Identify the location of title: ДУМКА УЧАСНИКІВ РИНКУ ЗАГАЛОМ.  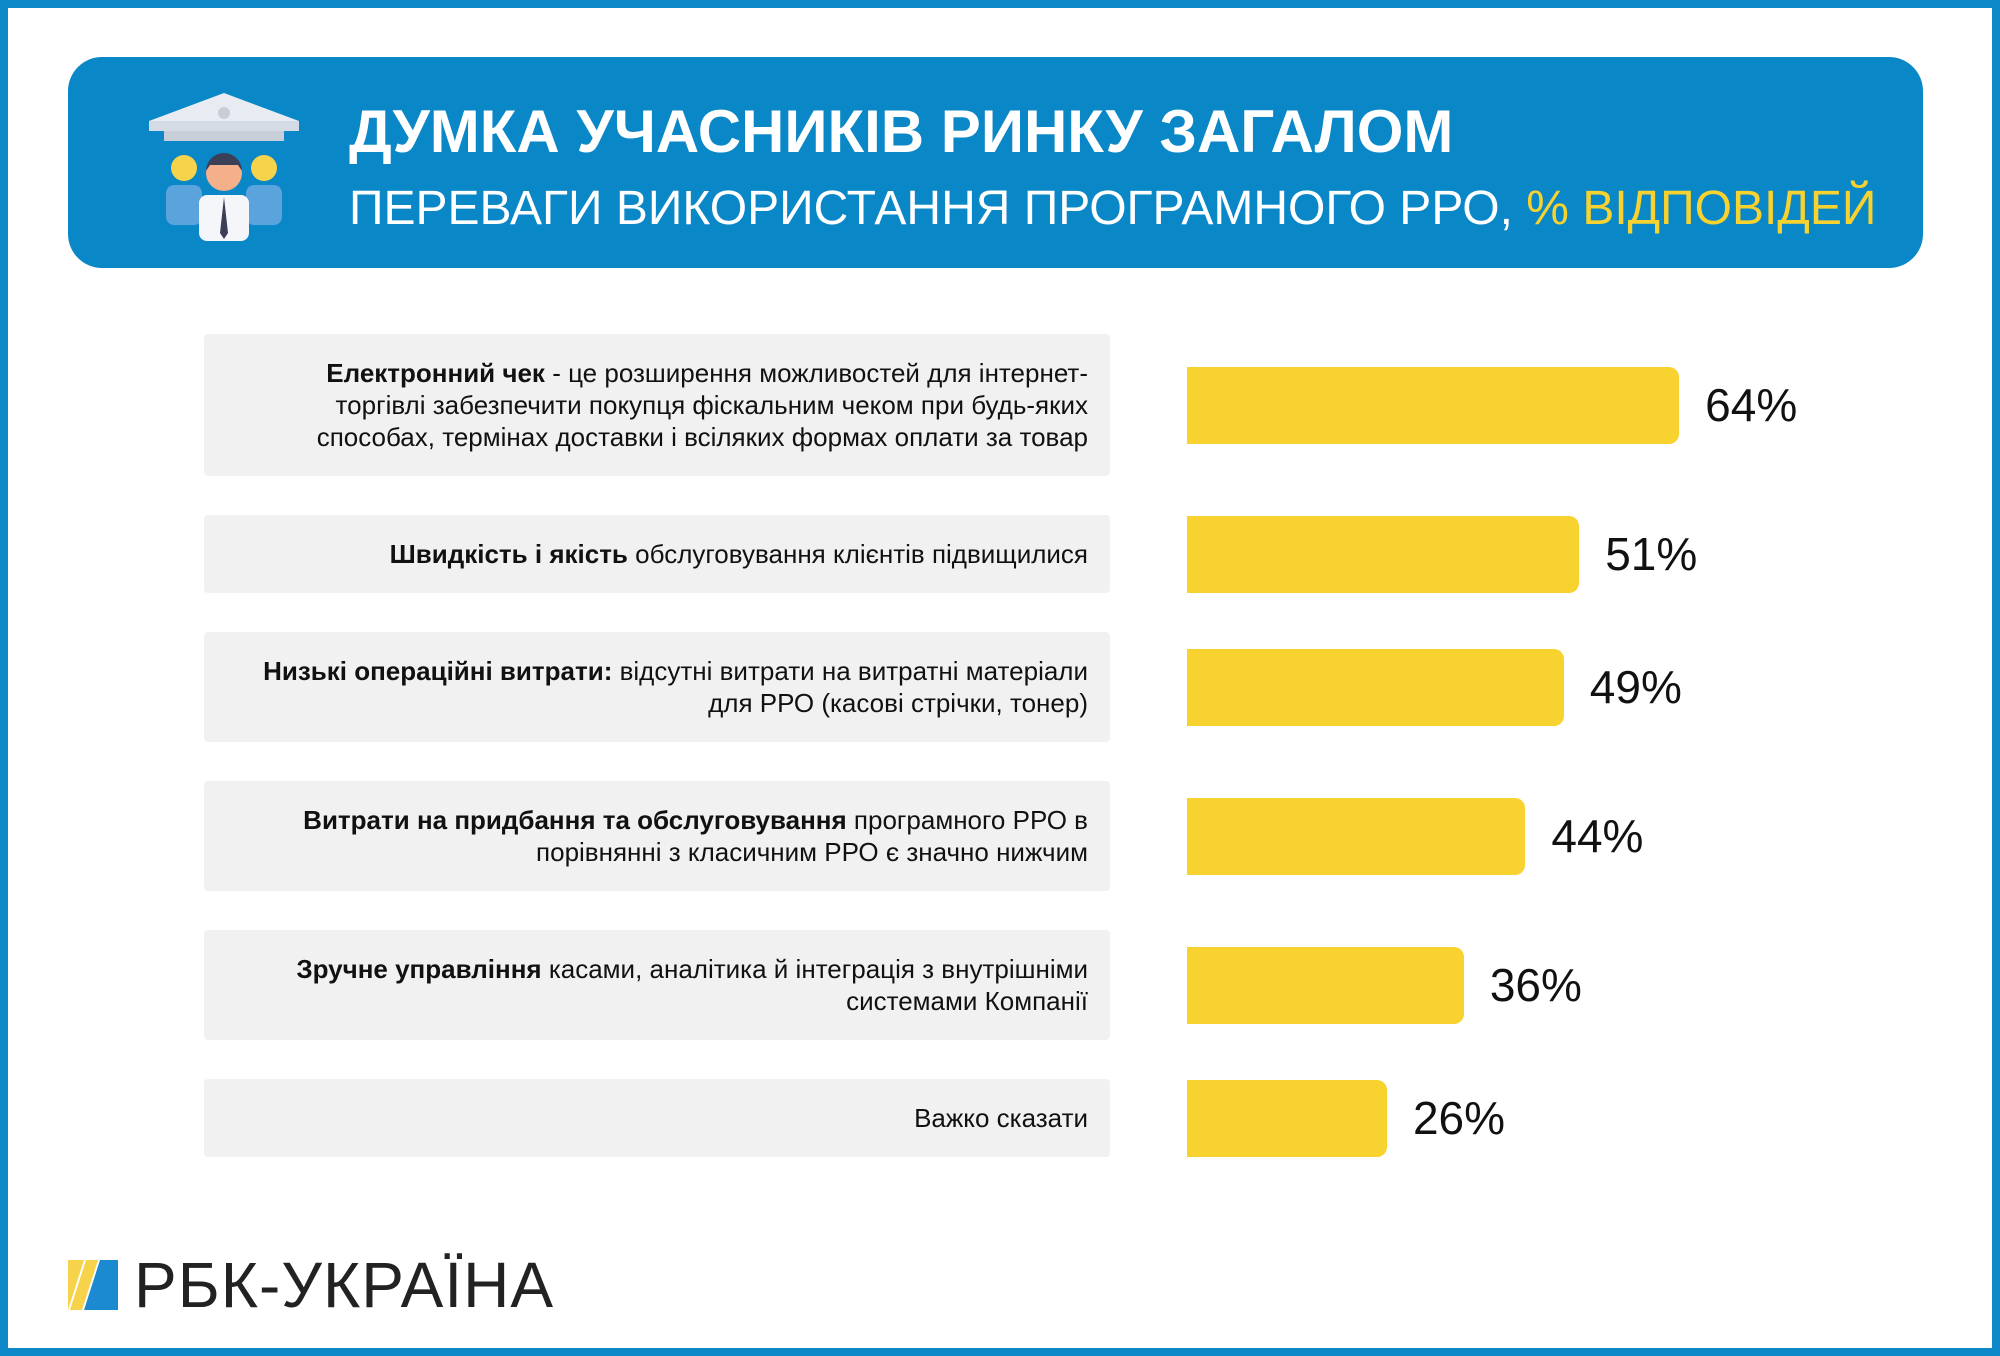
(901, 131).